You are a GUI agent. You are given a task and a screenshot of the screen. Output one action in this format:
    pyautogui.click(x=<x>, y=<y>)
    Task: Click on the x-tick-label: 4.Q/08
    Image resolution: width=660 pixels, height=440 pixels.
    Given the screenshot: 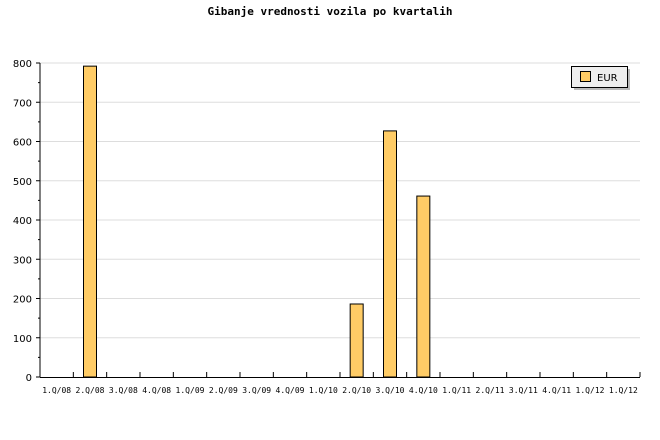 What is the action you would take?
    pyautogui.click(x=156, y=390)
    